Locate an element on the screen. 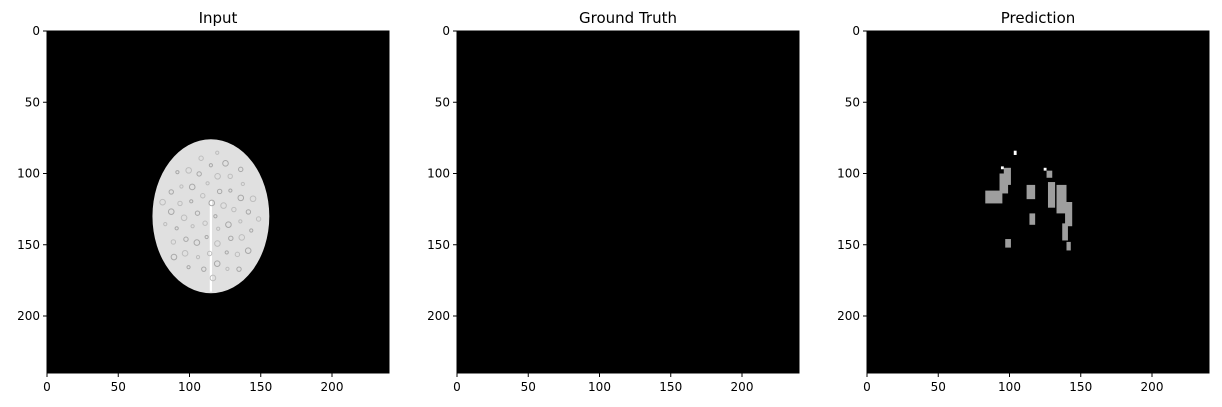  region-right-stalk is located at coordinates (1051, 195).